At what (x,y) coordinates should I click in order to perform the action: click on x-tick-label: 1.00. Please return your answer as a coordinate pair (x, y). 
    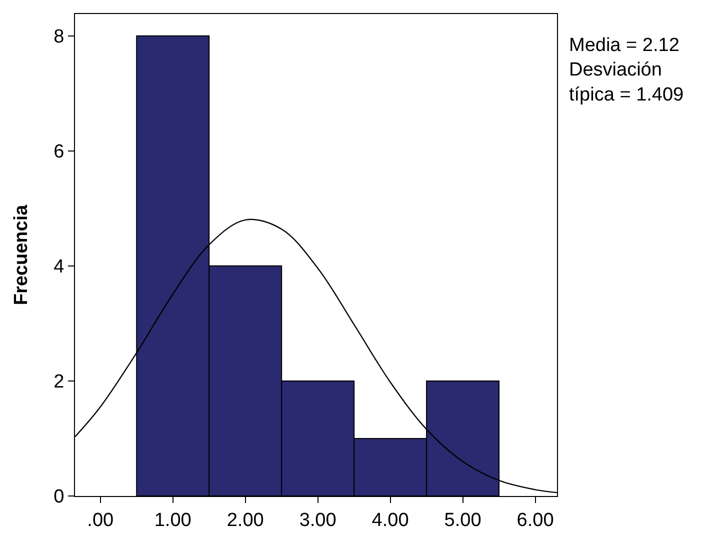
    Looking at the image, I should click on (173, 520).